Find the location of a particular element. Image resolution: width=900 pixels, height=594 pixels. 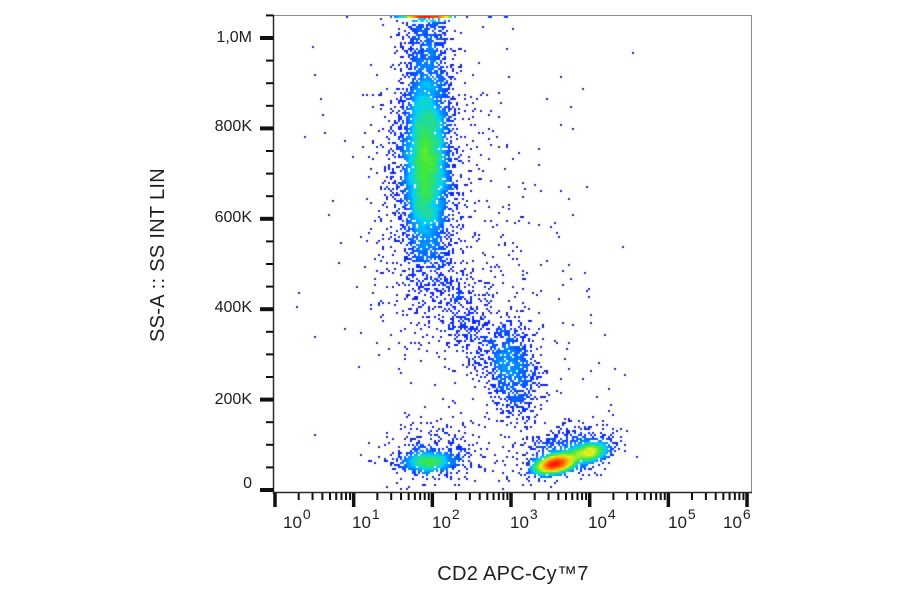

x-axis-ticks is located at coordinates (511, 500).